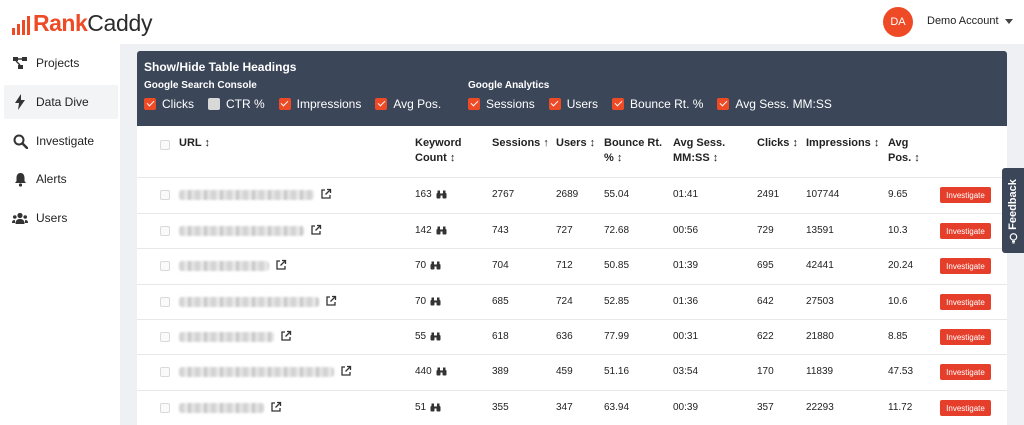  What do you see at coordinates (61, 102) in the screenshot?
I see `sidebar-item-data-dive: Data Dive` at bounding box center [61, 102].